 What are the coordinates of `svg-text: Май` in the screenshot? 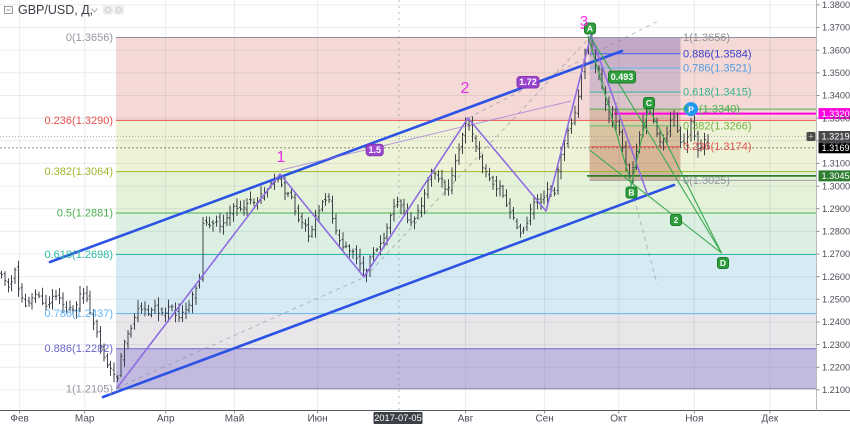 It's located at (235, 419).